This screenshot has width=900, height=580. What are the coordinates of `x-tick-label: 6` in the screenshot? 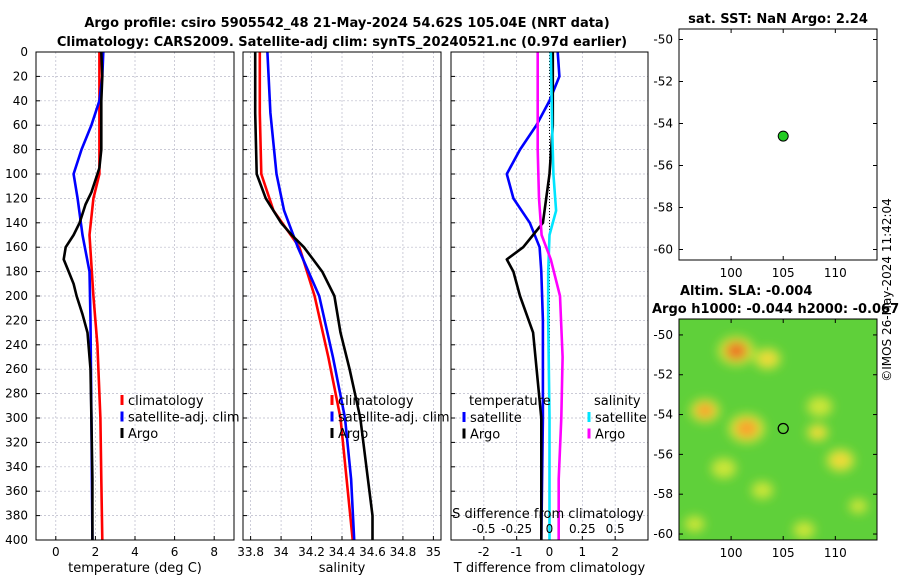 It's located at (175, 552).